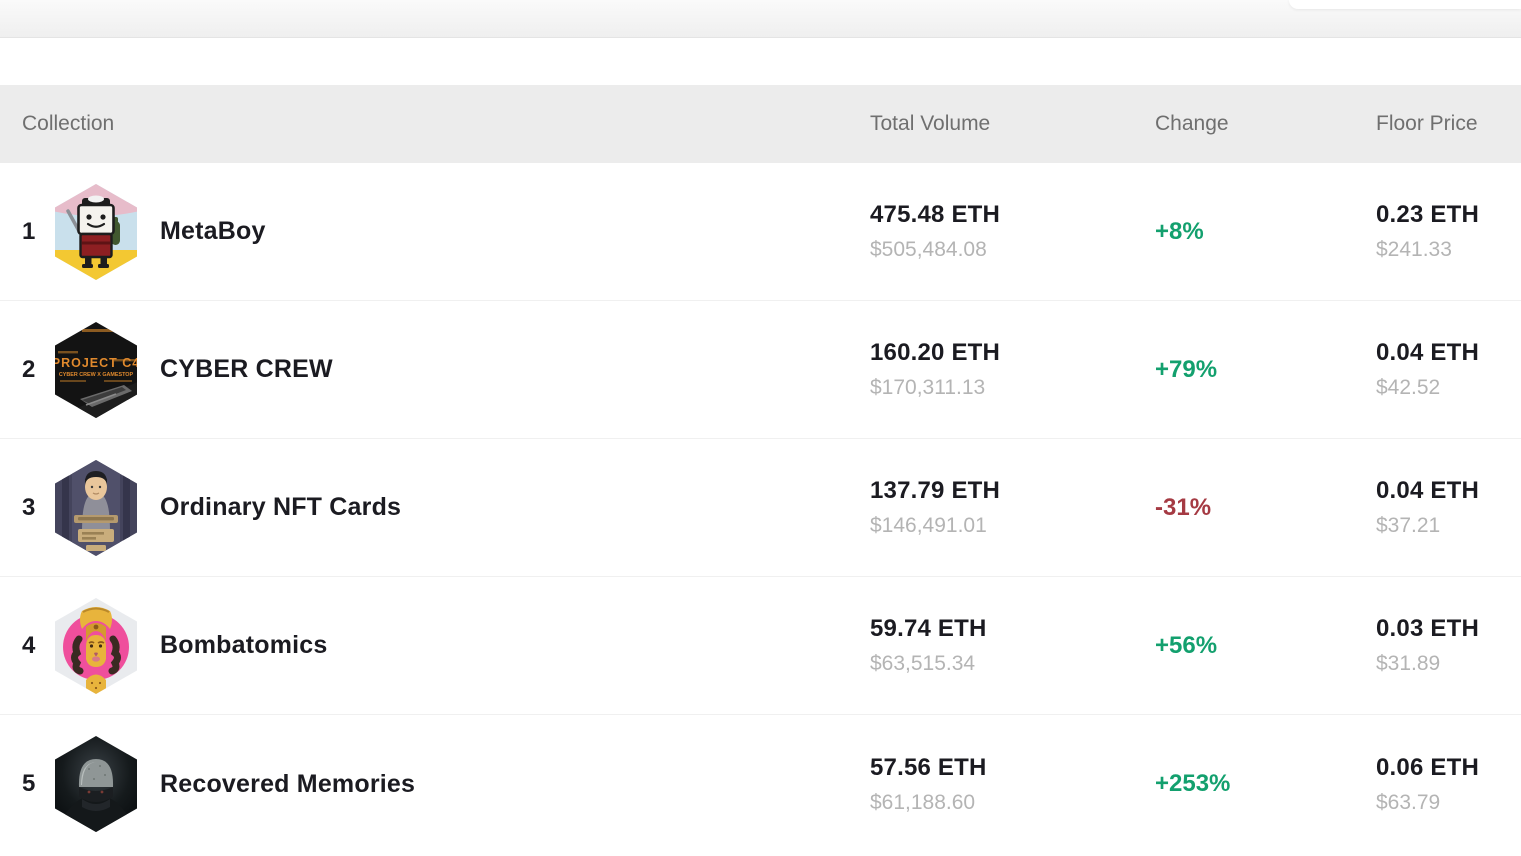  Describe the element at coordinates (935, 490) in the screenshot. I see `total-volume-eth: 137.79 ETH` at that location.